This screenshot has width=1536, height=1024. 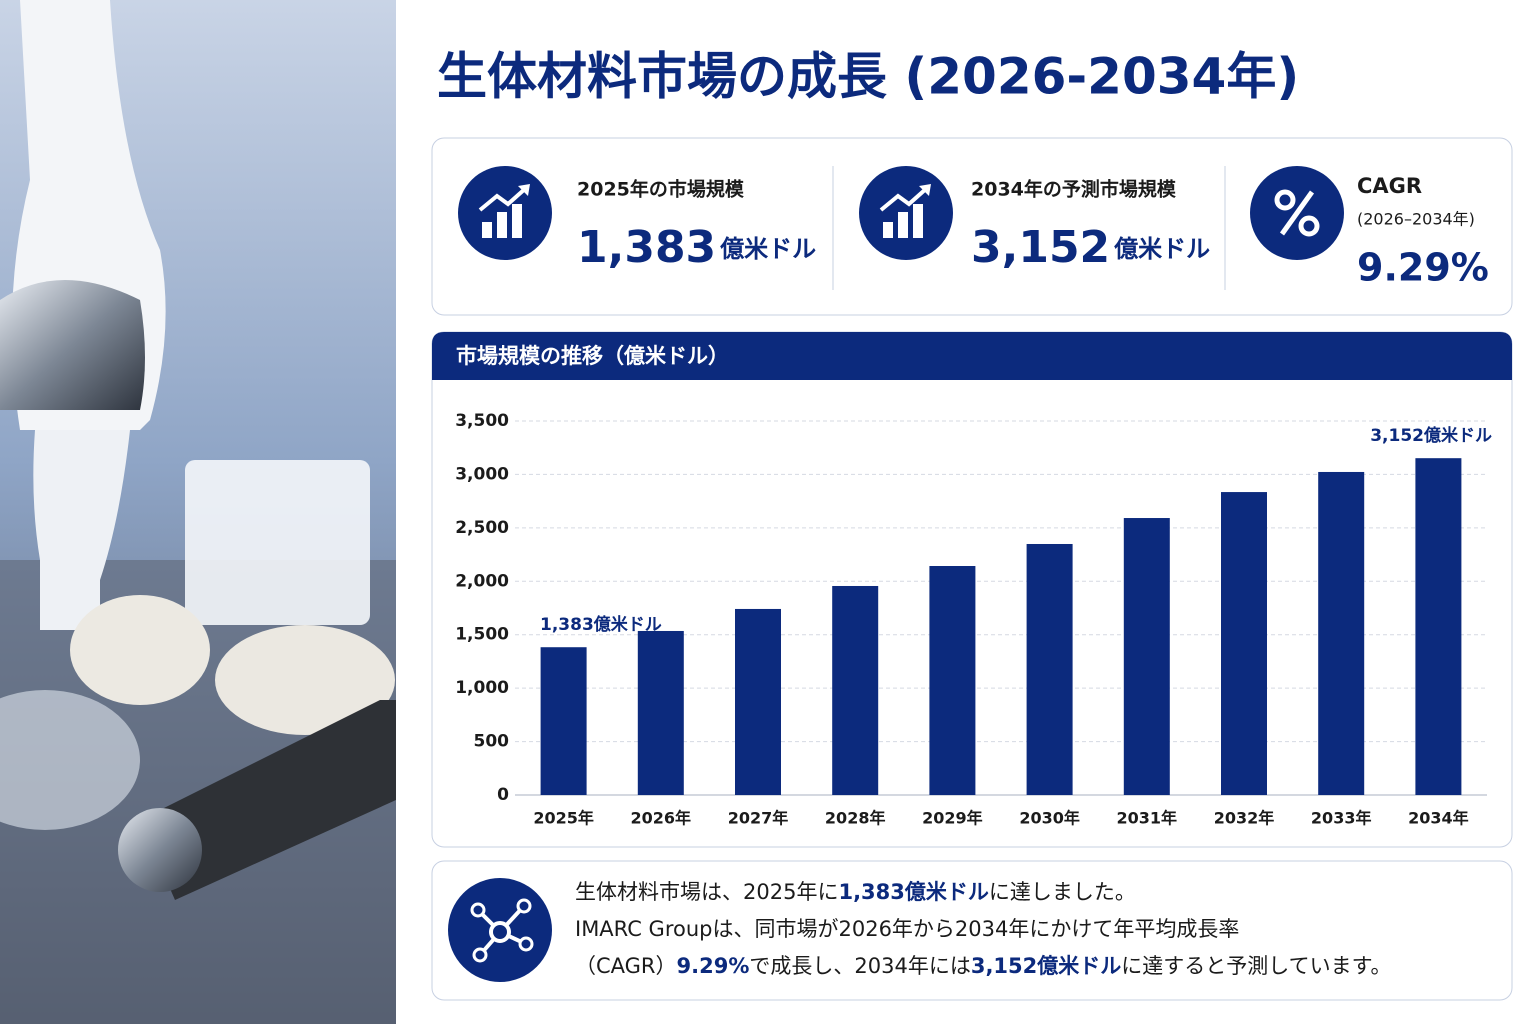 I want to click on kpi-label: CAGR, so click(x=1389, y=186).